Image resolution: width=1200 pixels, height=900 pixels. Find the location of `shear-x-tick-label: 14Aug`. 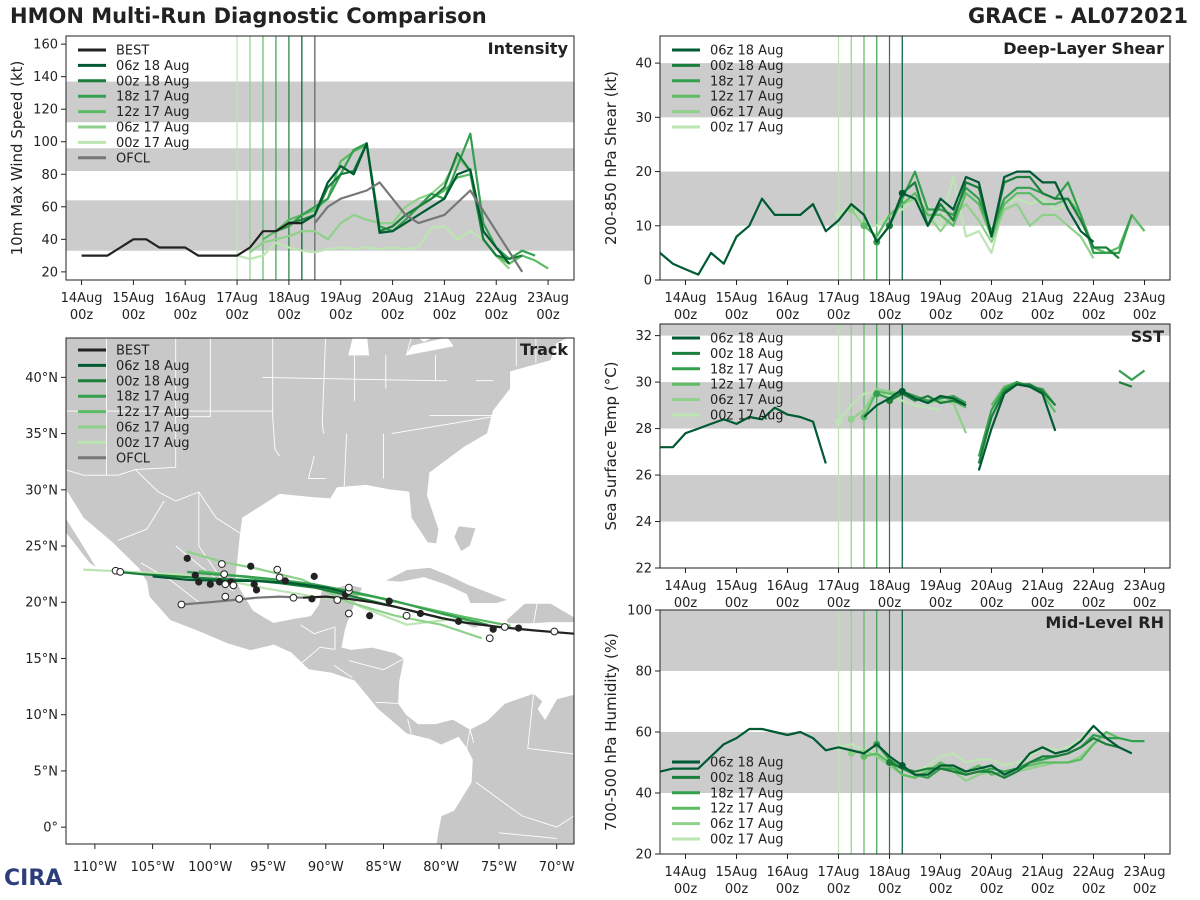

shear-x-tick-label: 14Aug is located at coordinates (686, 298).